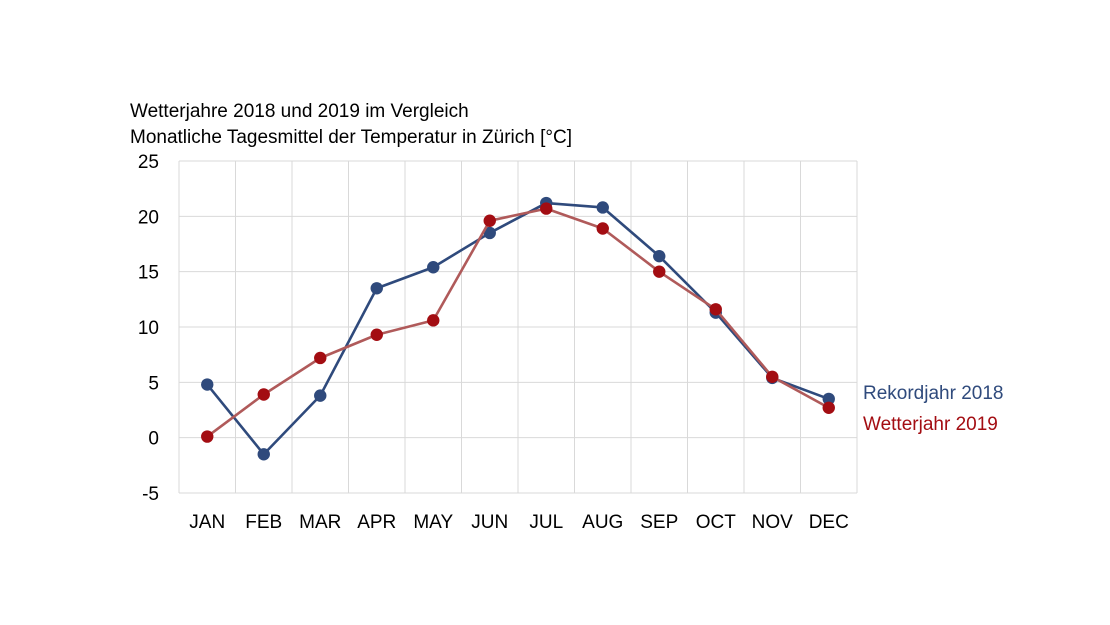 The height and width of the screenshot is (625, 1110). I want to click on x-tick-label: JUL, so click(546, 522).